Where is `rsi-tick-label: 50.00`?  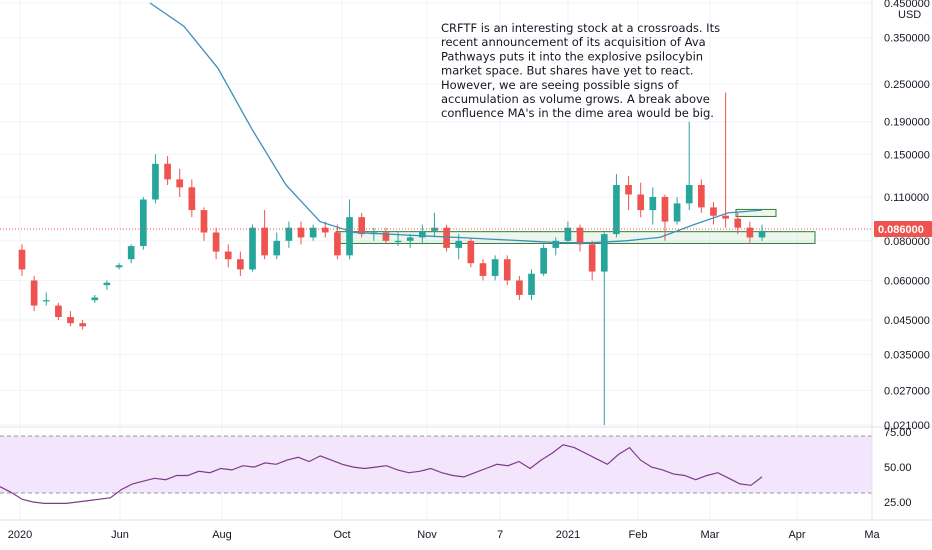
rsi-tick-label: 50.00 is located at coordinates (898, 468).